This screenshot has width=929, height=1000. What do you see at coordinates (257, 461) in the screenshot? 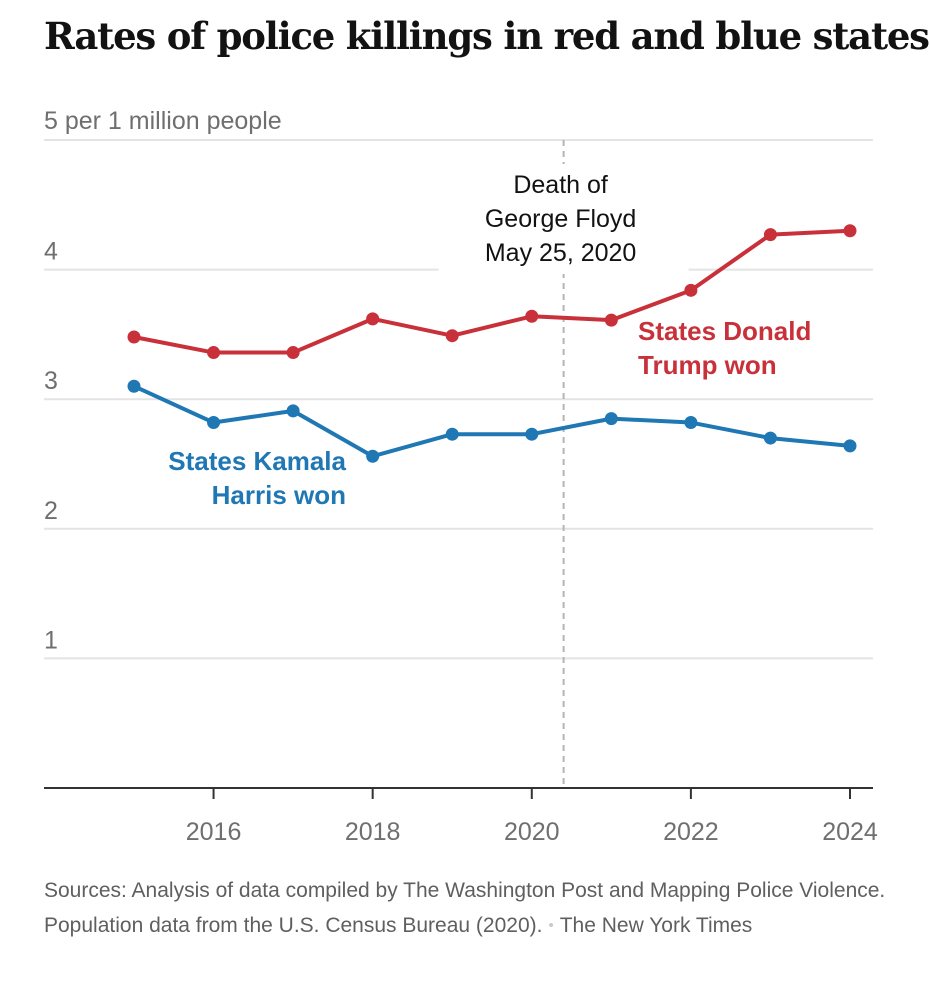
I see `series-label-harris-line-1: States Kamala` at bounding box center [257, 461].